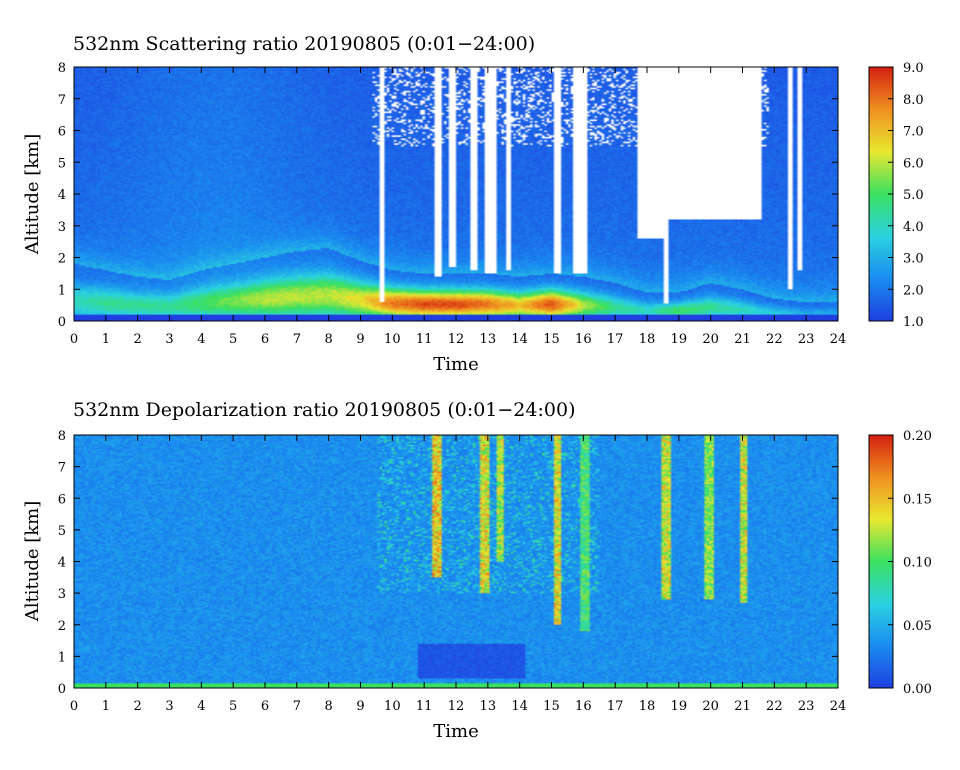 The width and height of the screenshot is (960, 770). What do you see at coordinates (913, 100) in the screenshot?
I see `colorbar-tick-label: 8.0` at bounding box center [913, 100].